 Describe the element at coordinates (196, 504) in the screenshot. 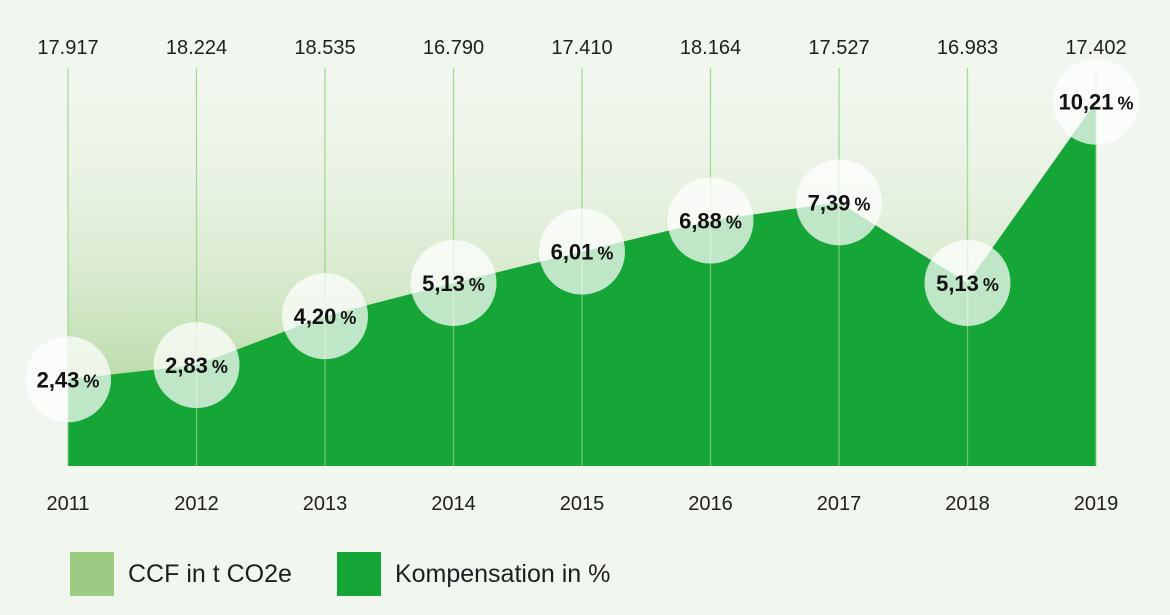

I see `year-label: 2012` at that location.